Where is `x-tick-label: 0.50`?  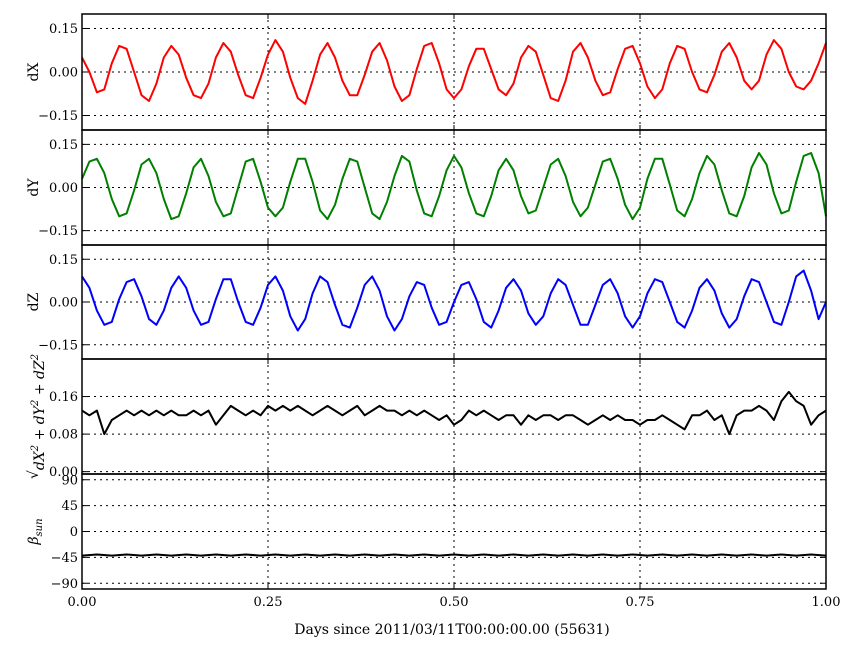 x-tick-label: 0.50 is located at coordinates (454, 602).